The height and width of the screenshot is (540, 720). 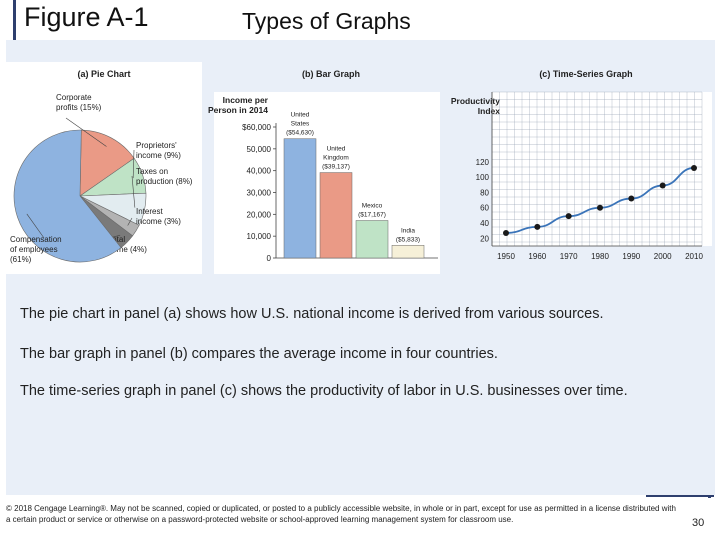 What do you see at coordinates (331, 74) in the screenshot?
I see `bar-title: (b) Bar Graph` at bounding box center [331, 74].